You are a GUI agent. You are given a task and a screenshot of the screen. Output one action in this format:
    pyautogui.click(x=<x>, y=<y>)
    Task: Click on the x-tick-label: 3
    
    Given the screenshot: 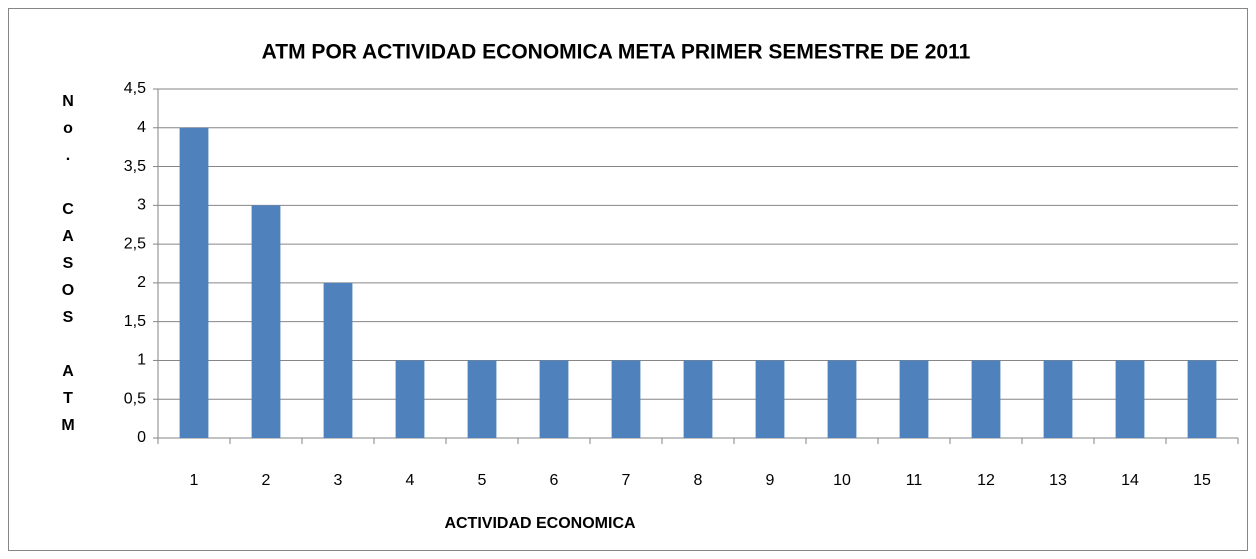 What is the action you would take?
    pyautogui.click(x=338, y=480)
    